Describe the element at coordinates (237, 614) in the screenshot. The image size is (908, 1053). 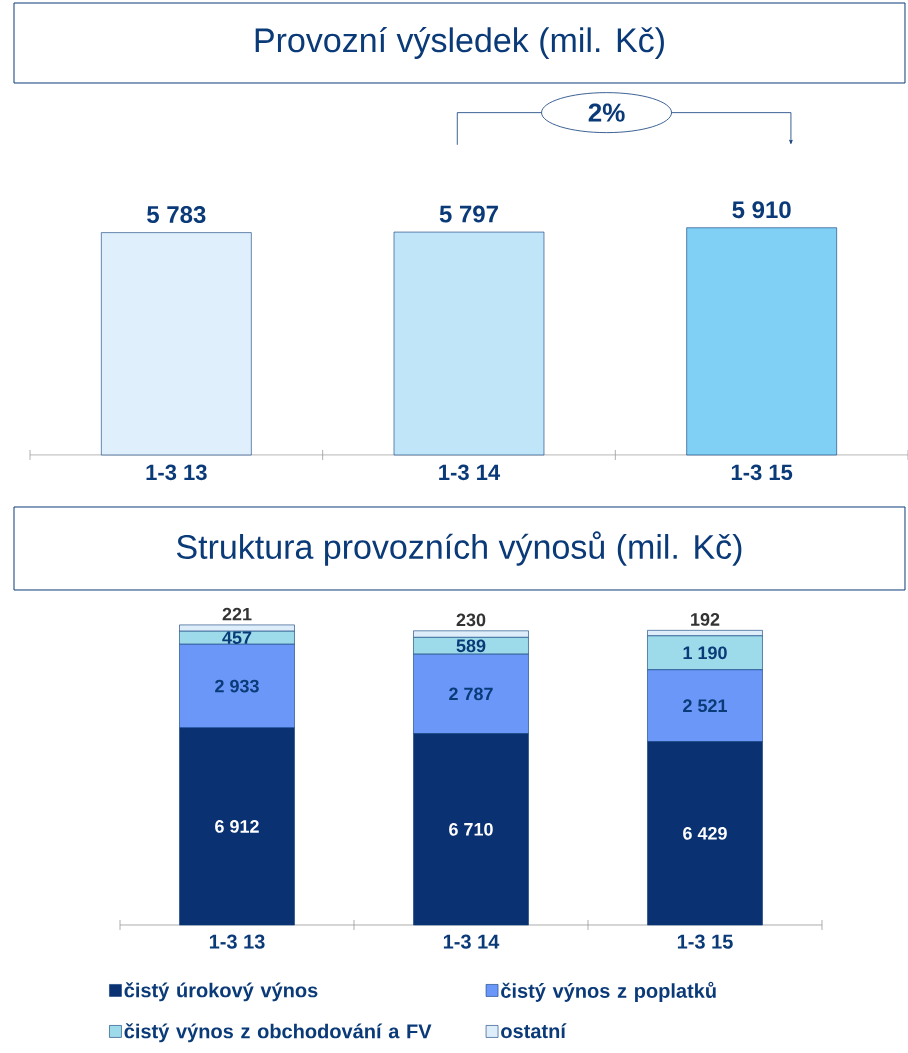
I see `data-label: 221` at that location.